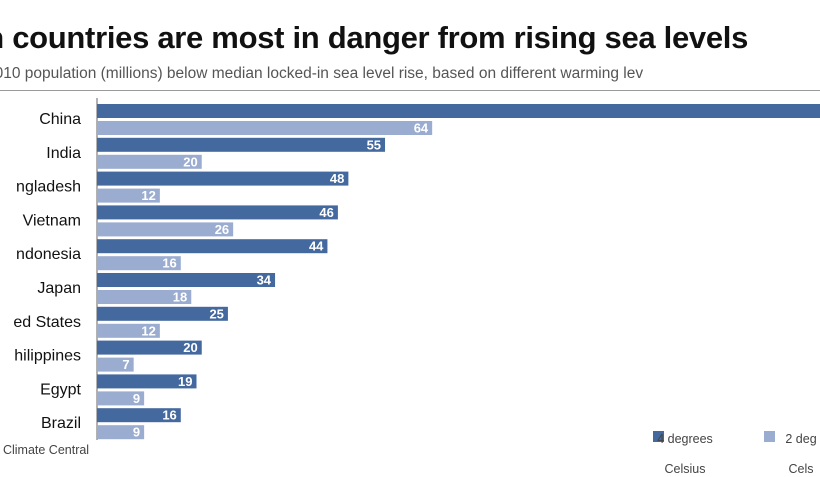 The height and width of the screenshot is (477, 820). What do you see at coordinates (60, 389) in the screenshot?
I see `category-label-egypt: Egypt` at bounding box center [60, 389].